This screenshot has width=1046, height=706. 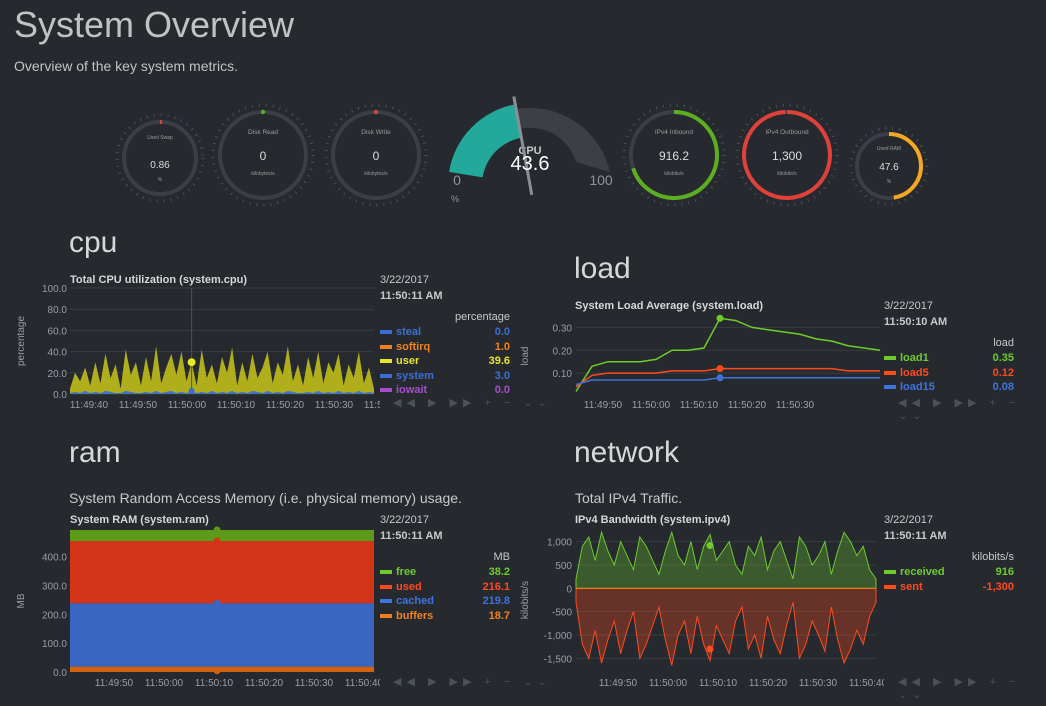 What do you see at coordinates (889, 166) in the screenshot?
I see `gauge-used-ram: Used RAM 47.6 %` at bounding box center [889, 166].